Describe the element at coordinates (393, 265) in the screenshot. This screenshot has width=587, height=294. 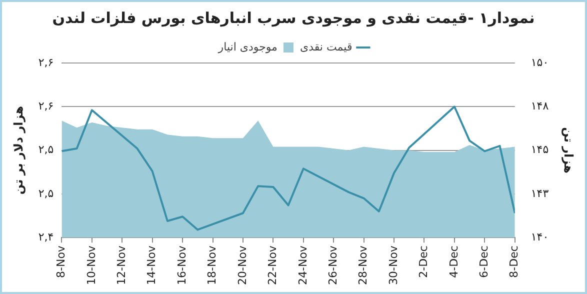
I see `x-tick-label: 30-Nov` at that location.